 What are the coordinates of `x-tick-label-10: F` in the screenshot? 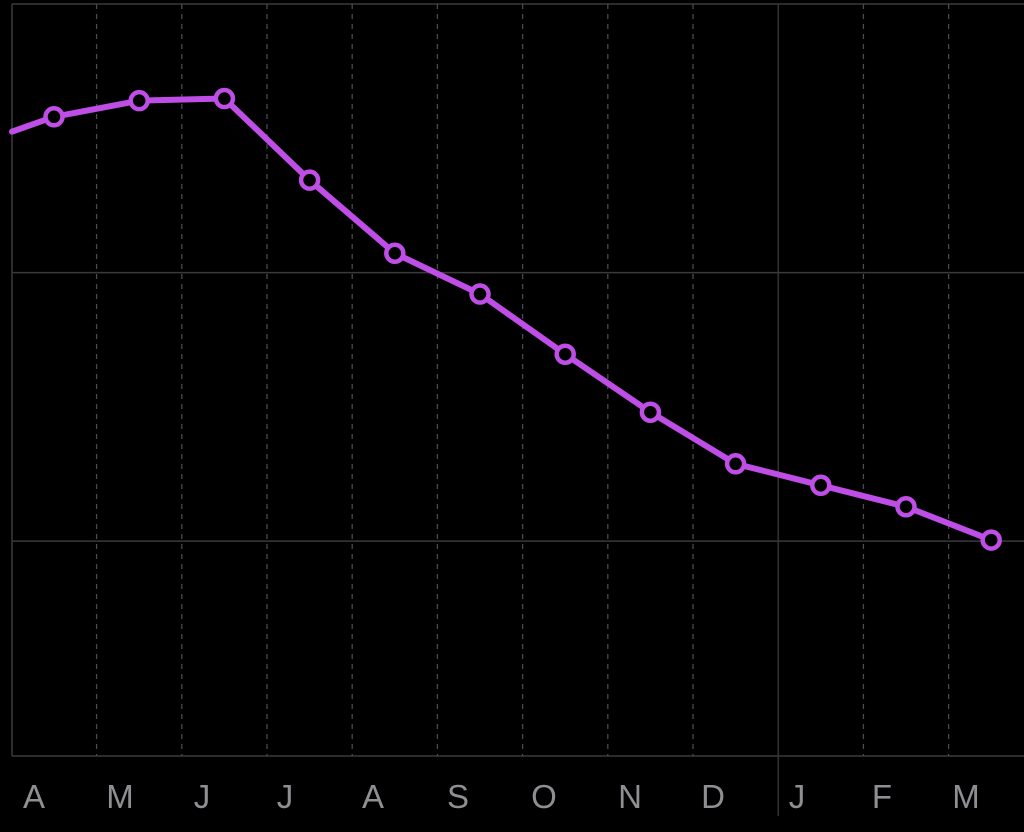 It's located at (882, 796).